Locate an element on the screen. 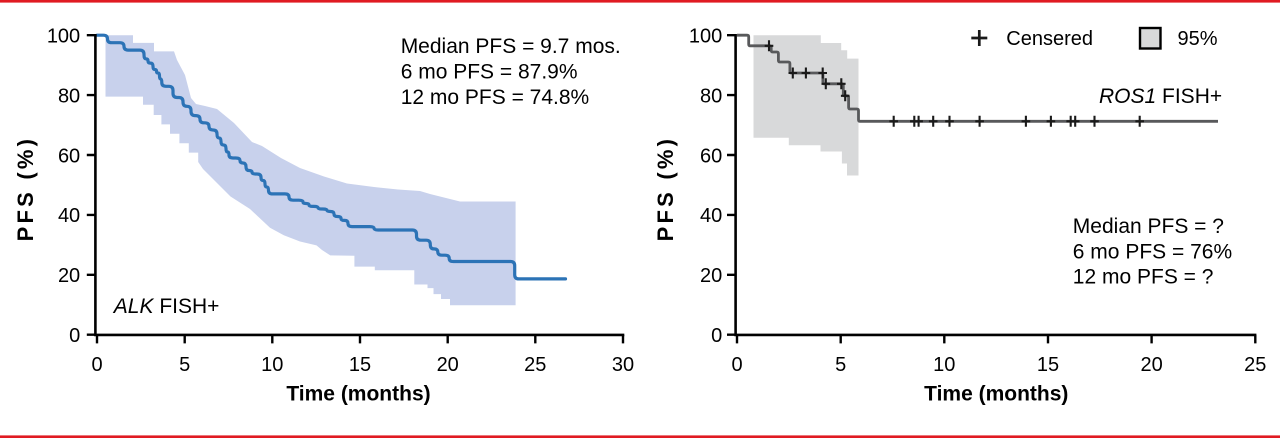  svg-text: Censered is located at coordinates (1049, 39).